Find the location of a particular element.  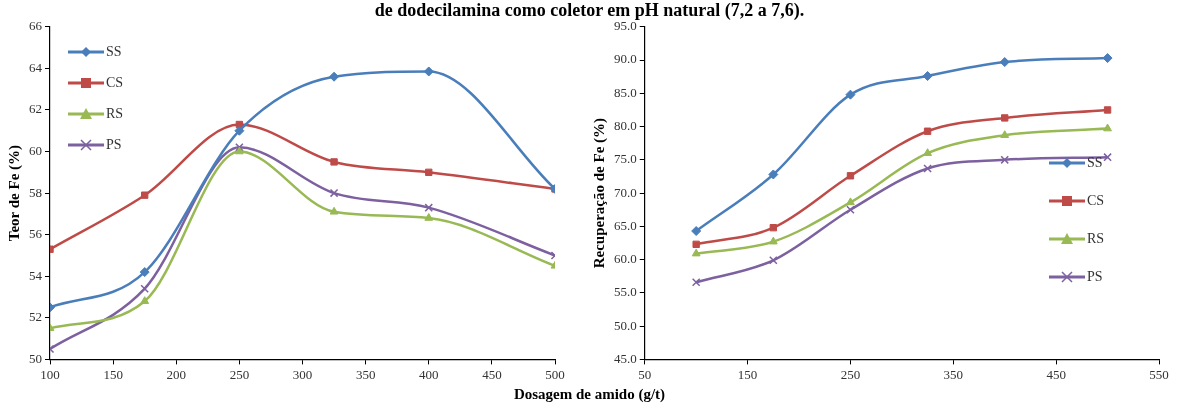

y-tick-label: 90.0 is located at coordinates (625, 59).